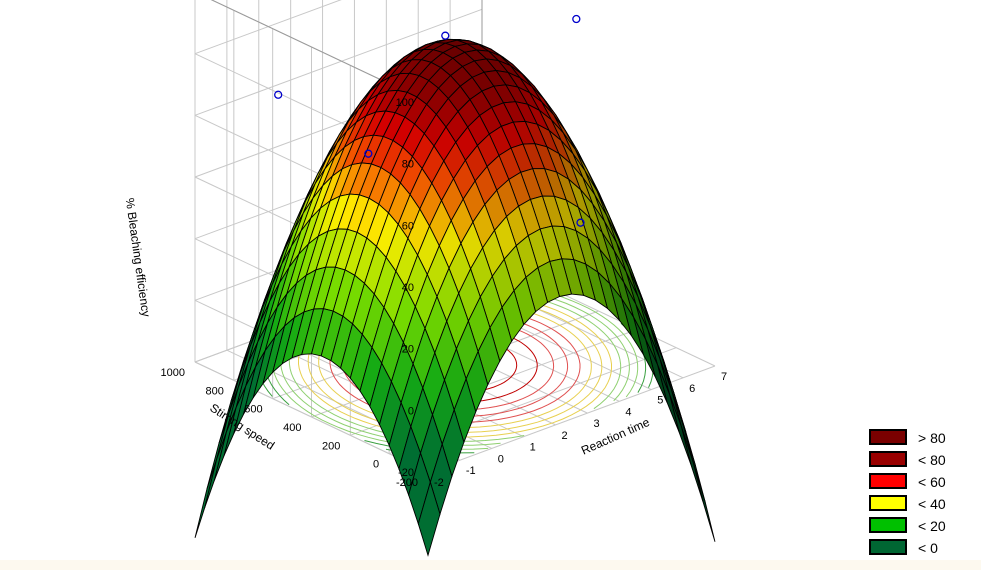  What do you see at coordinates (932, 504) in the screenshot?
I see `legend-label: < 40` at bounding box center [932, 504].